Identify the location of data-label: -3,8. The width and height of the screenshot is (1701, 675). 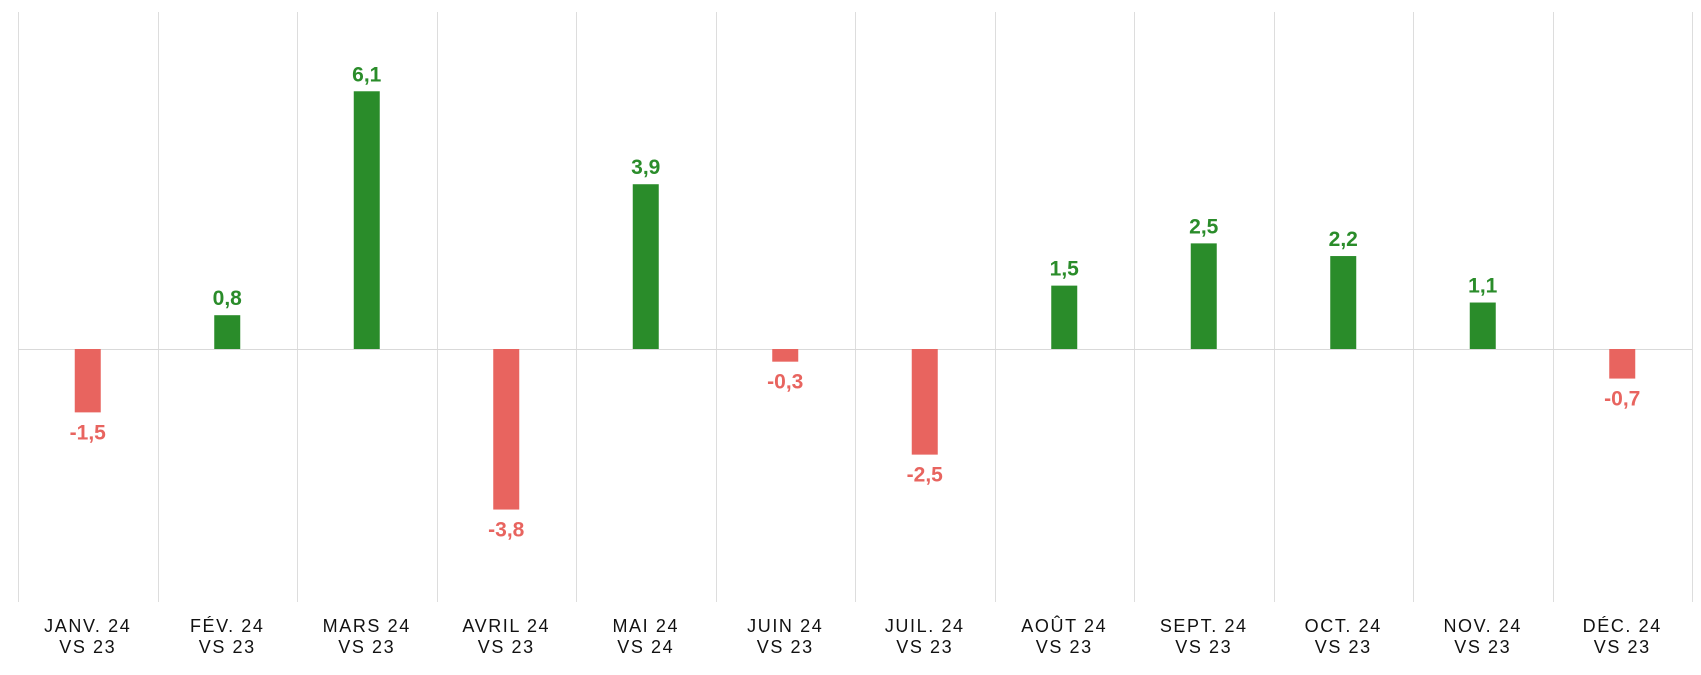
(506, 530).